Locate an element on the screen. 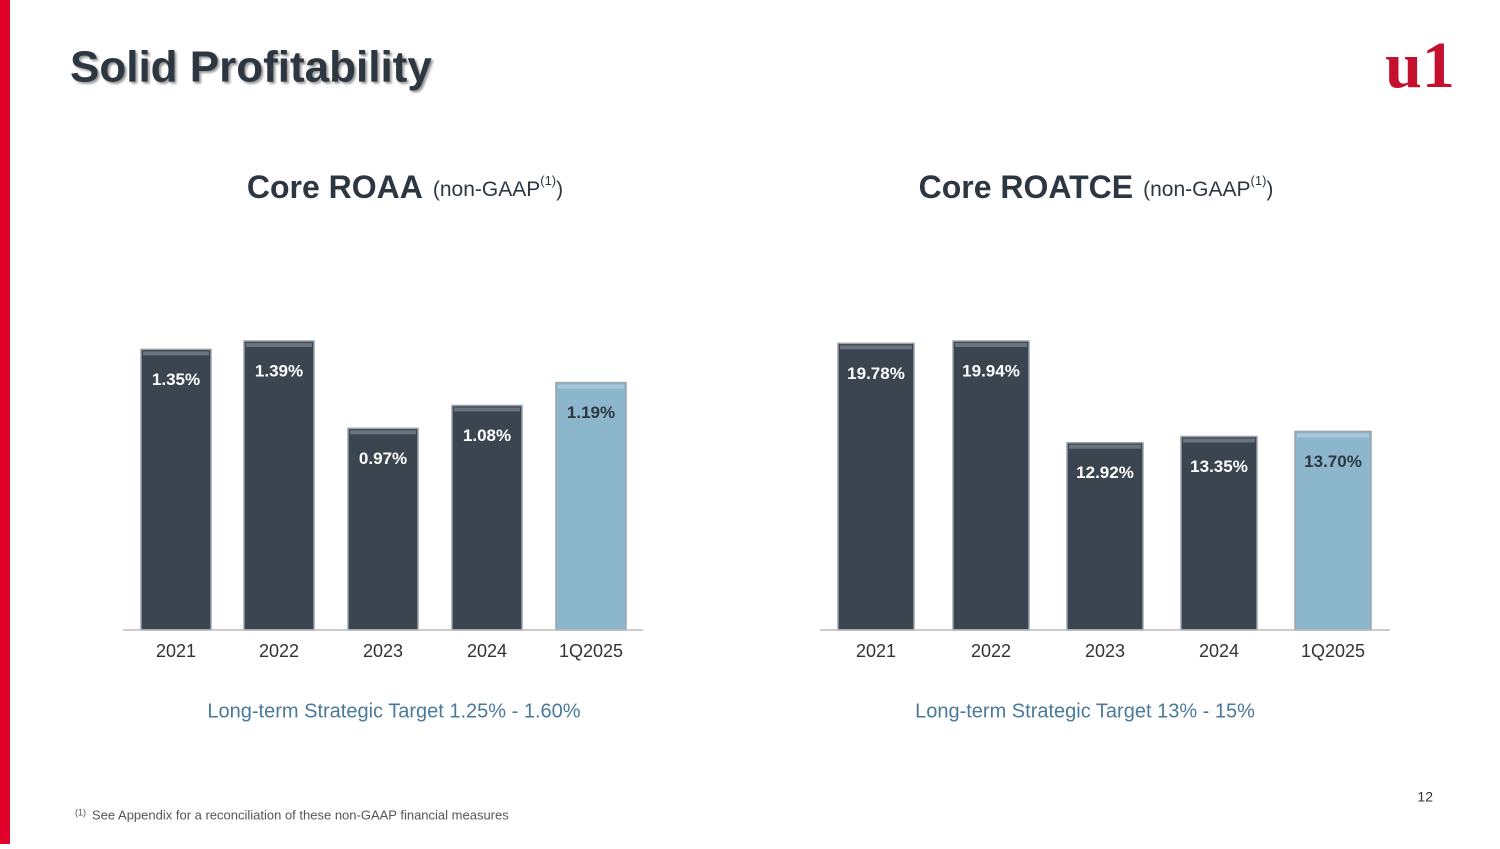 The height and width of the screenshot is (849, 1500). chart-title-main: Core ROAA is located at coordinates (335, 187).